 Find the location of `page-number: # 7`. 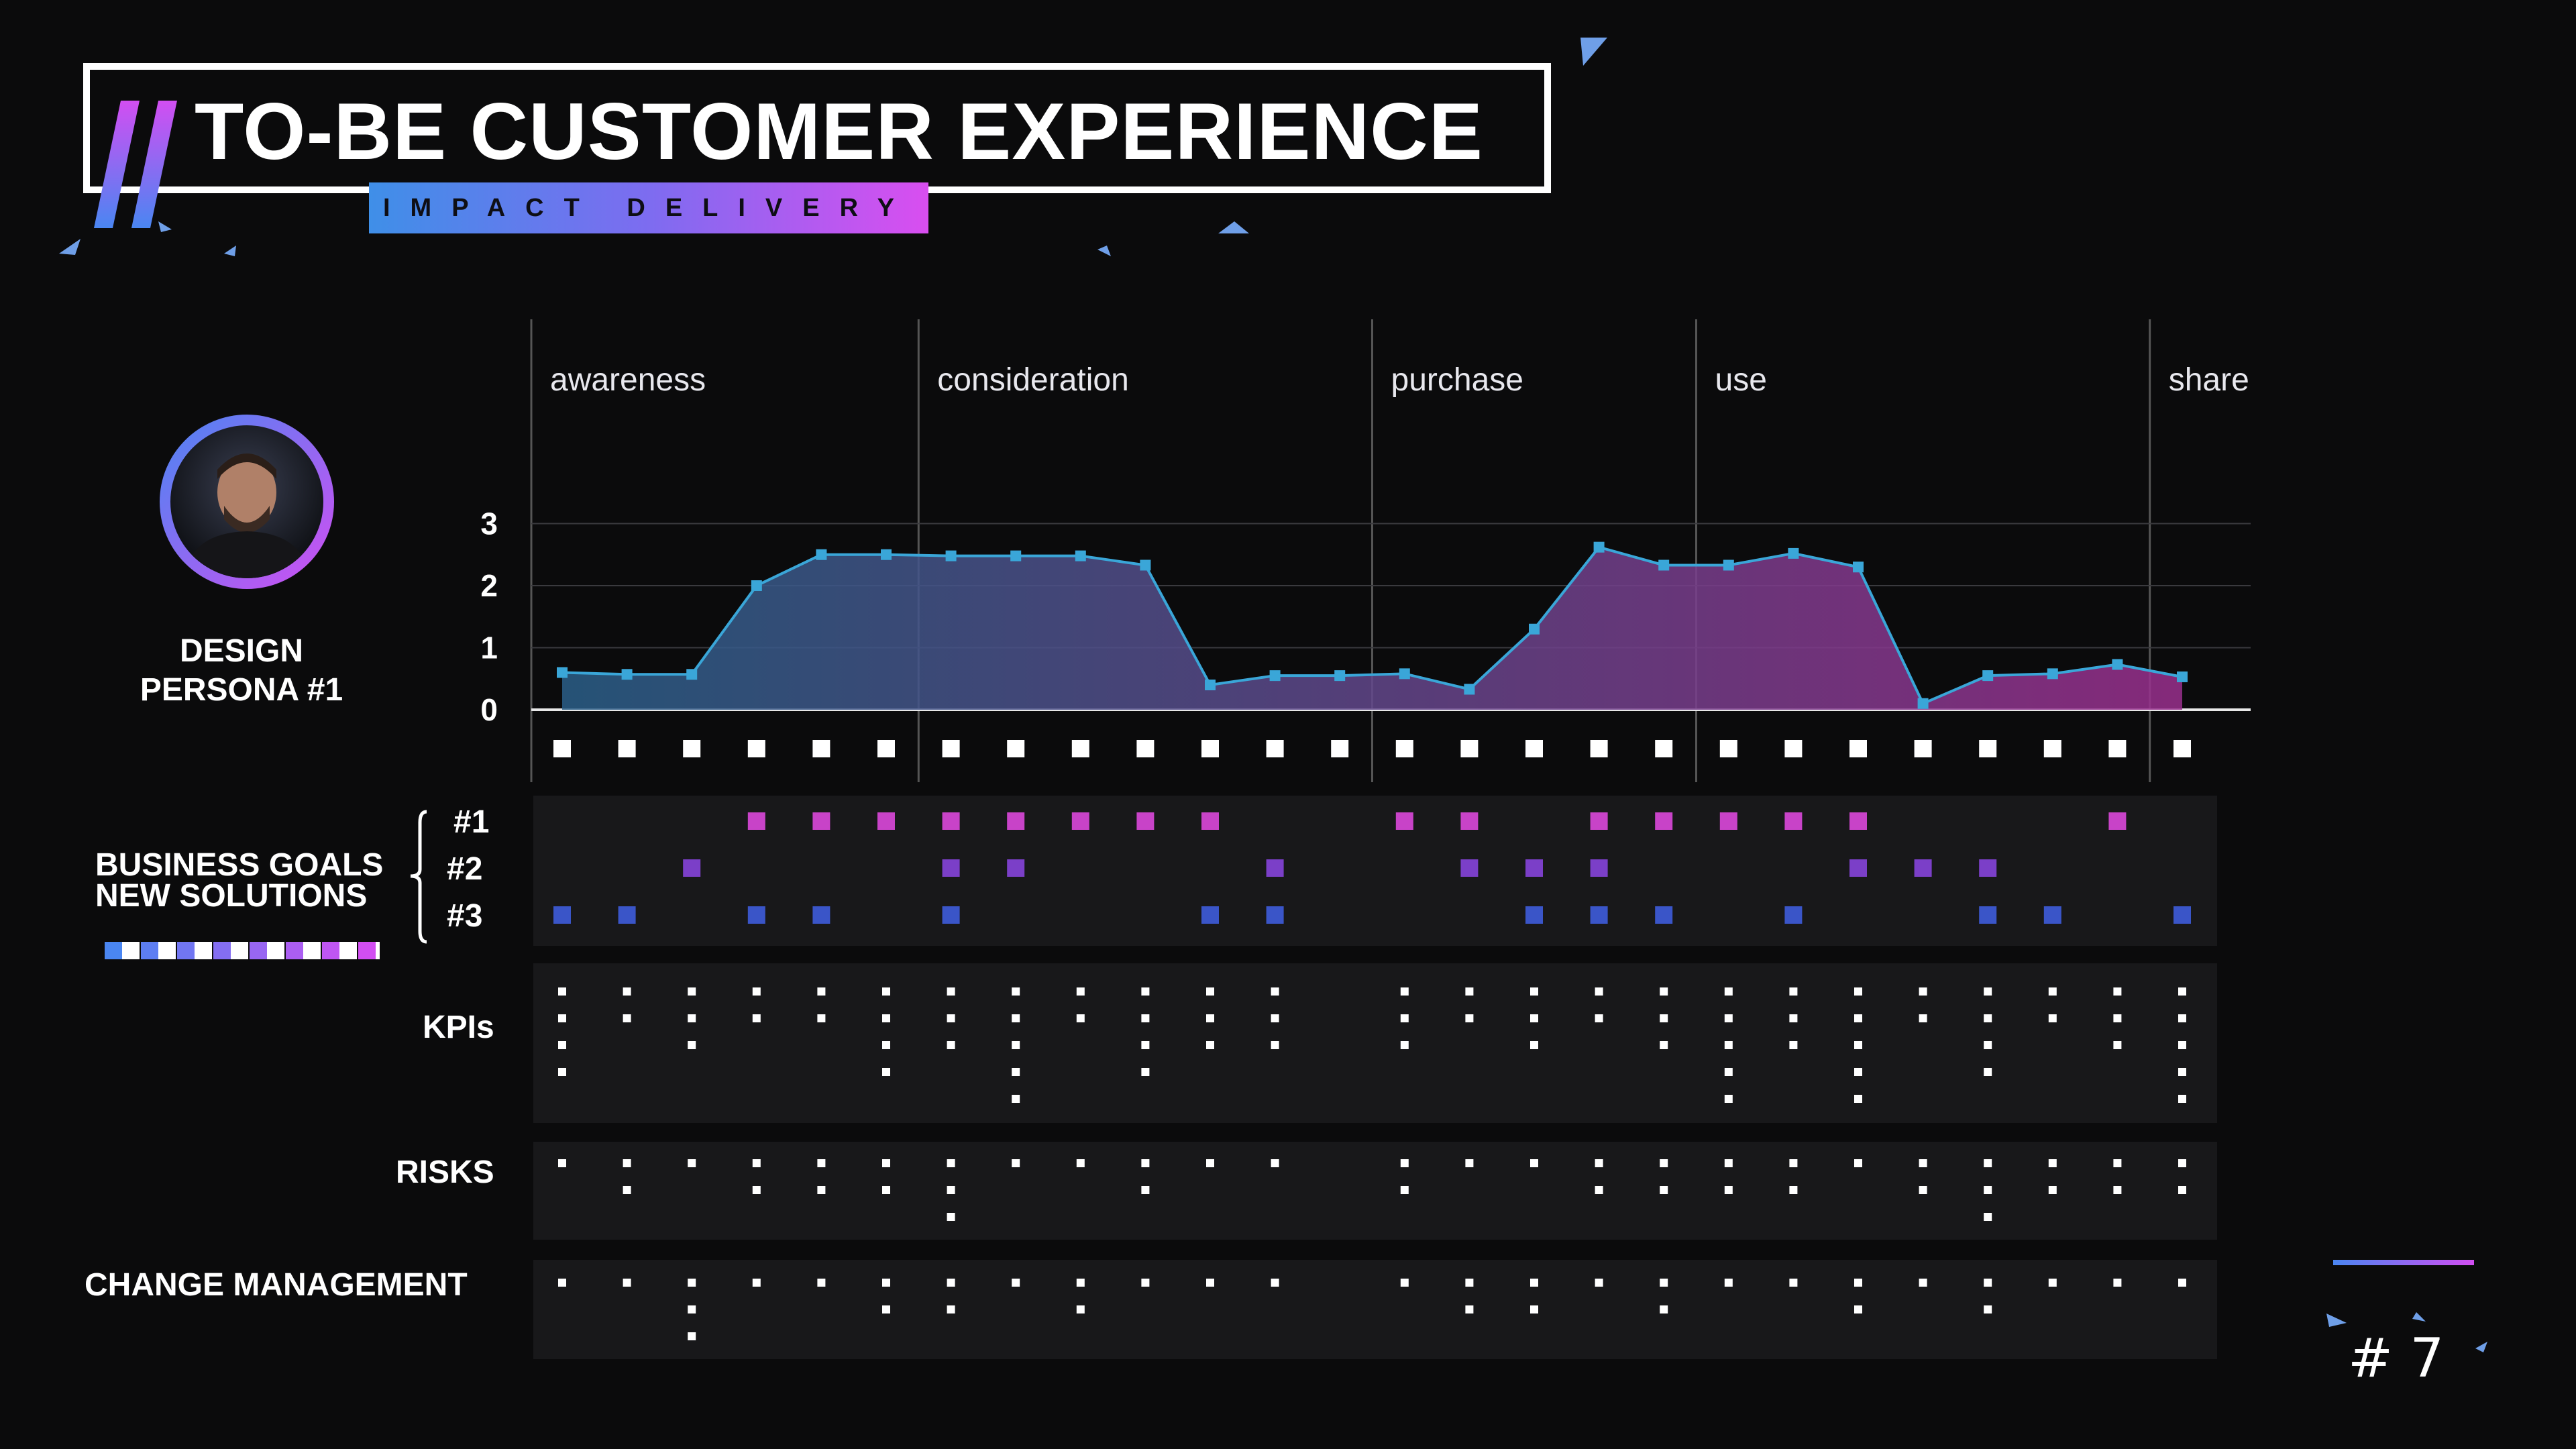

page-number: # 7 is located at coordinates (2396, 1358).